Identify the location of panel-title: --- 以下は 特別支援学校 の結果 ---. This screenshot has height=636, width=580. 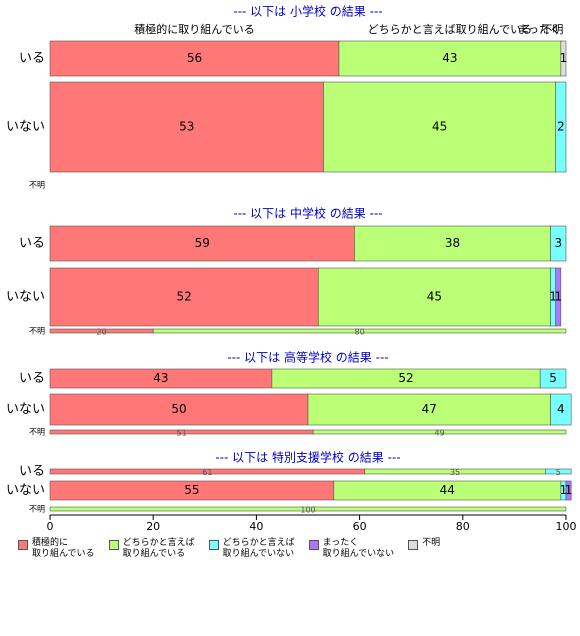
(307, 457).